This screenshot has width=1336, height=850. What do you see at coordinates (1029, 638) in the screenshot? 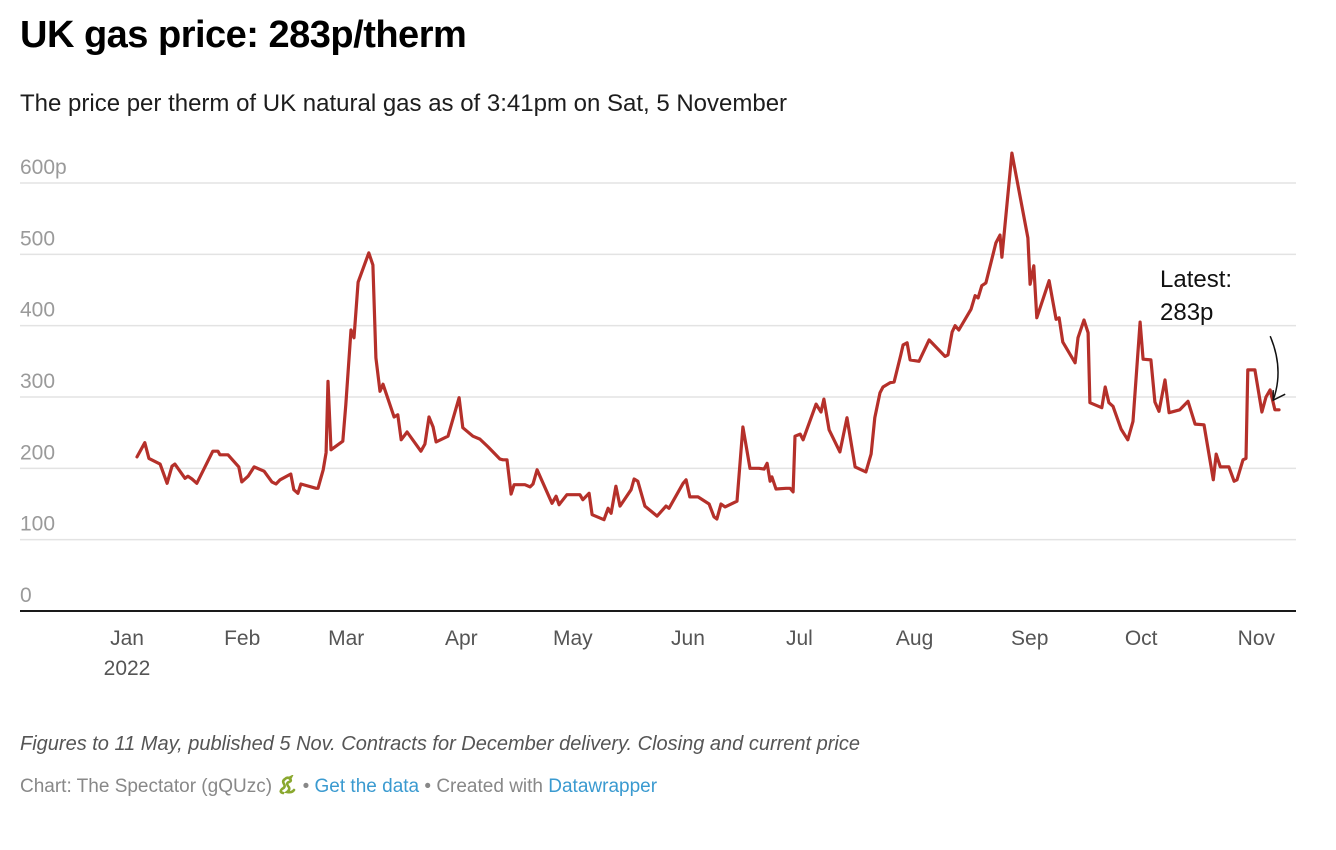
I see `x-tick-label: Sep` at bounding box center [1029, 638].